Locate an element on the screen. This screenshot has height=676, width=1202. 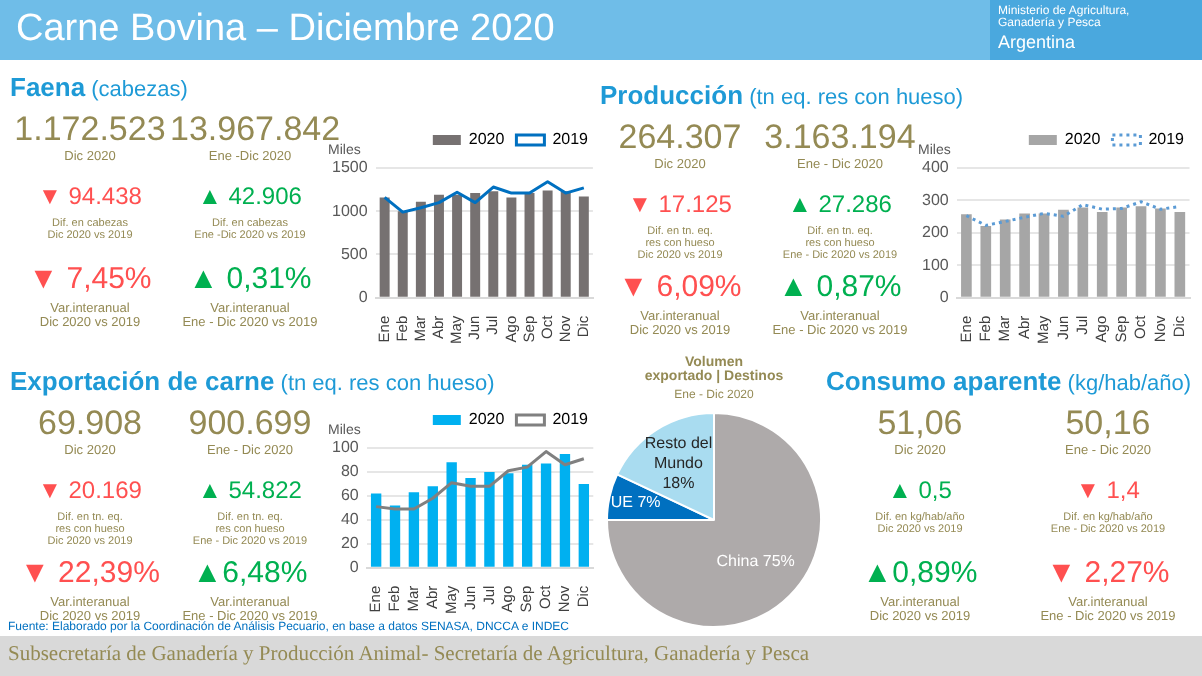
text: ▲ 0,5 is located at coordinates (920, 490).